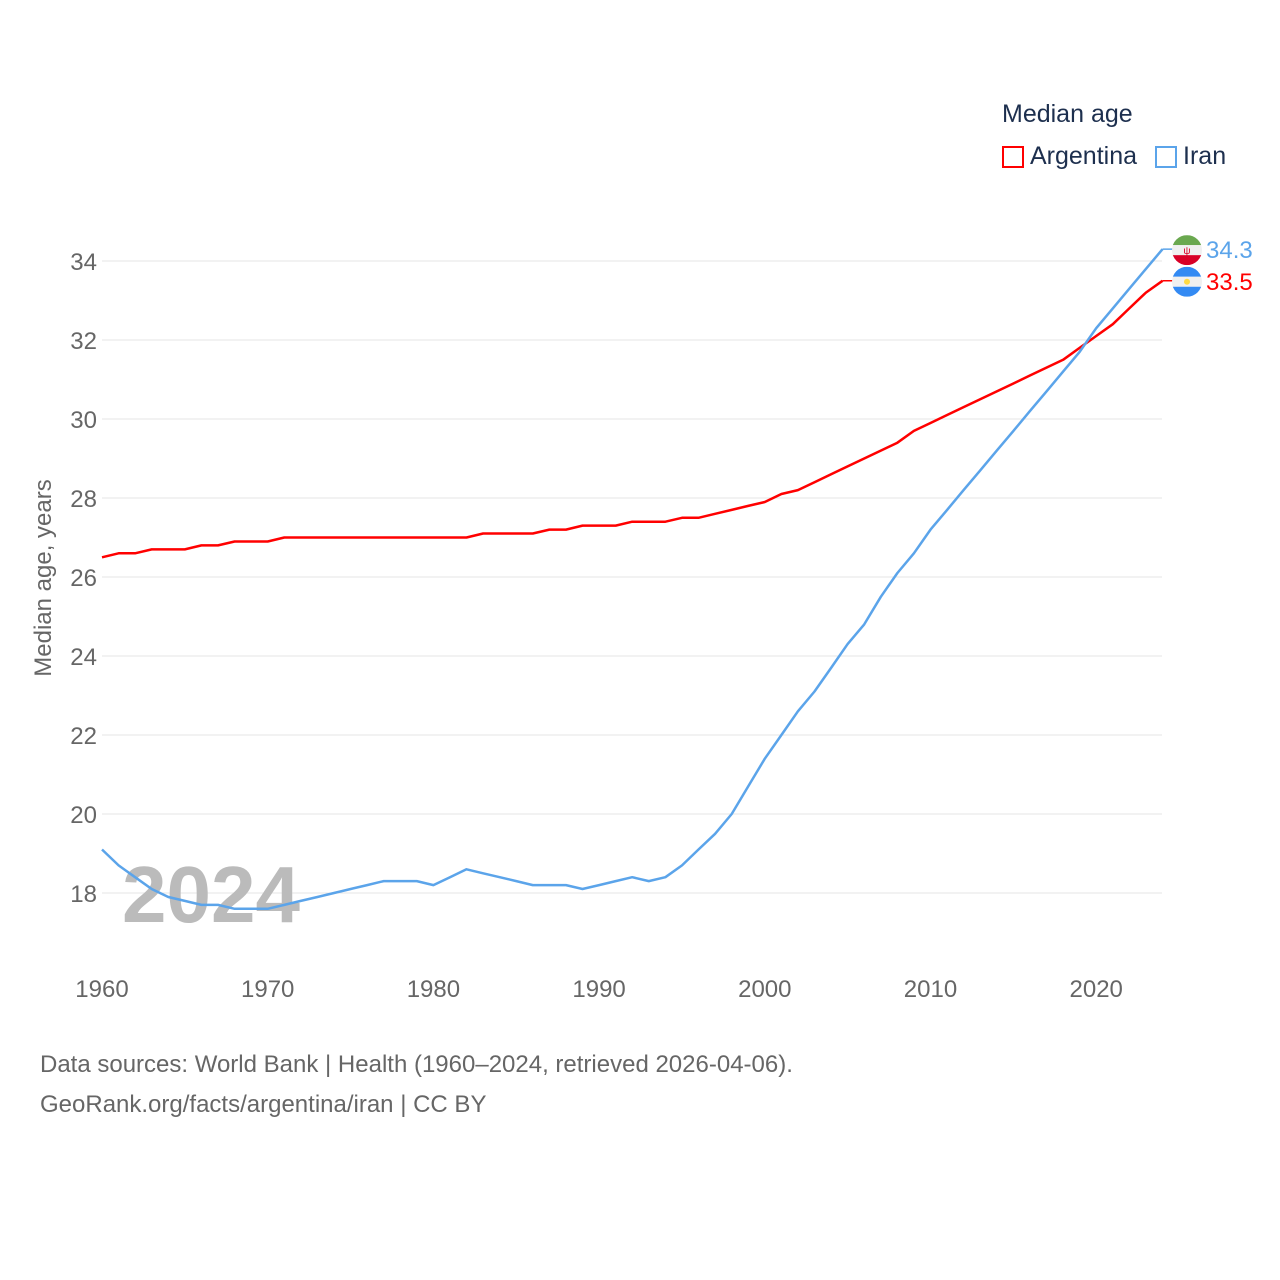 Image resolution: width=1280 pixels, height=1280 pixels. I want to click on legend-item-argentina: Argentina, so click(1069, 156).